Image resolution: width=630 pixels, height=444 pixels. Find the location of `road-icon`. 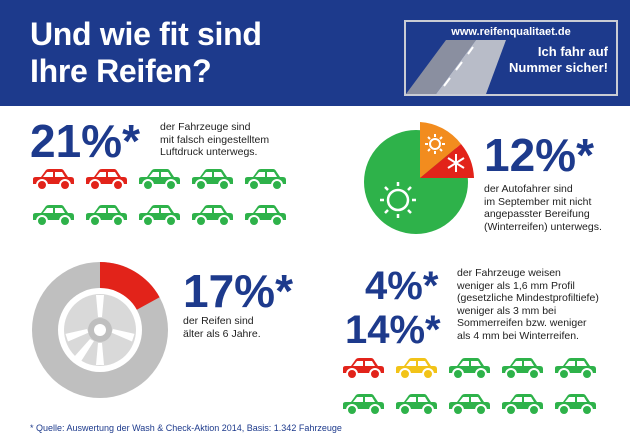

road-icon is located at coordinates (456, 67).